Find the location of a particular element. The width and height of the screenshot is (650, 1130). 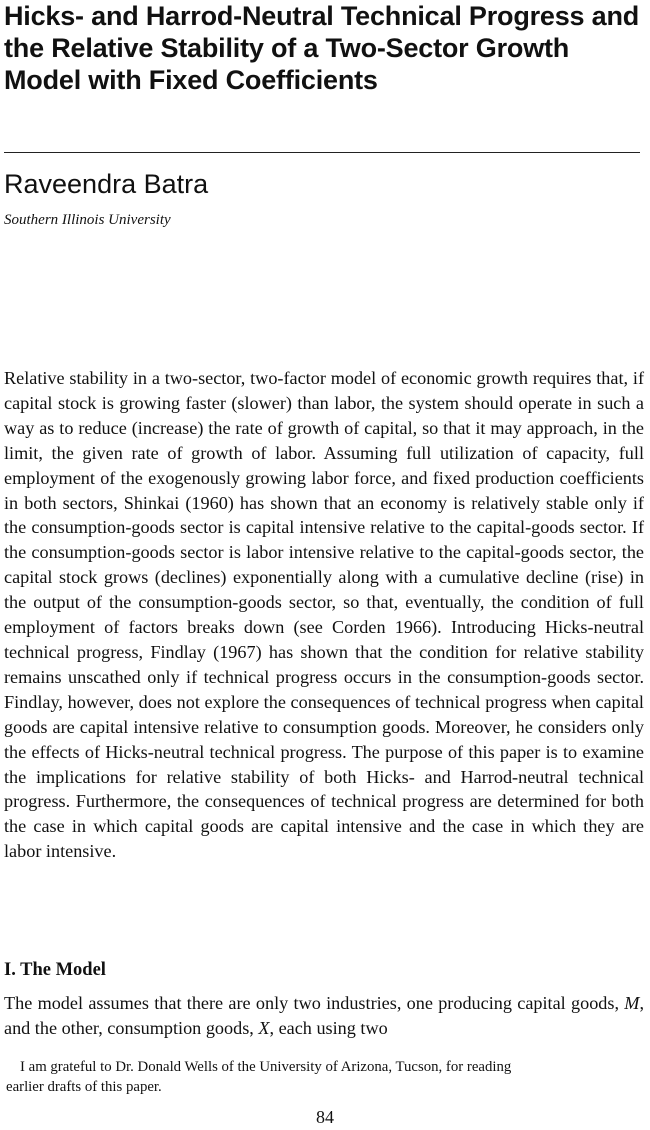

body-text-2: , and the other, consumption goods, is located at coordinates (324, 1015).